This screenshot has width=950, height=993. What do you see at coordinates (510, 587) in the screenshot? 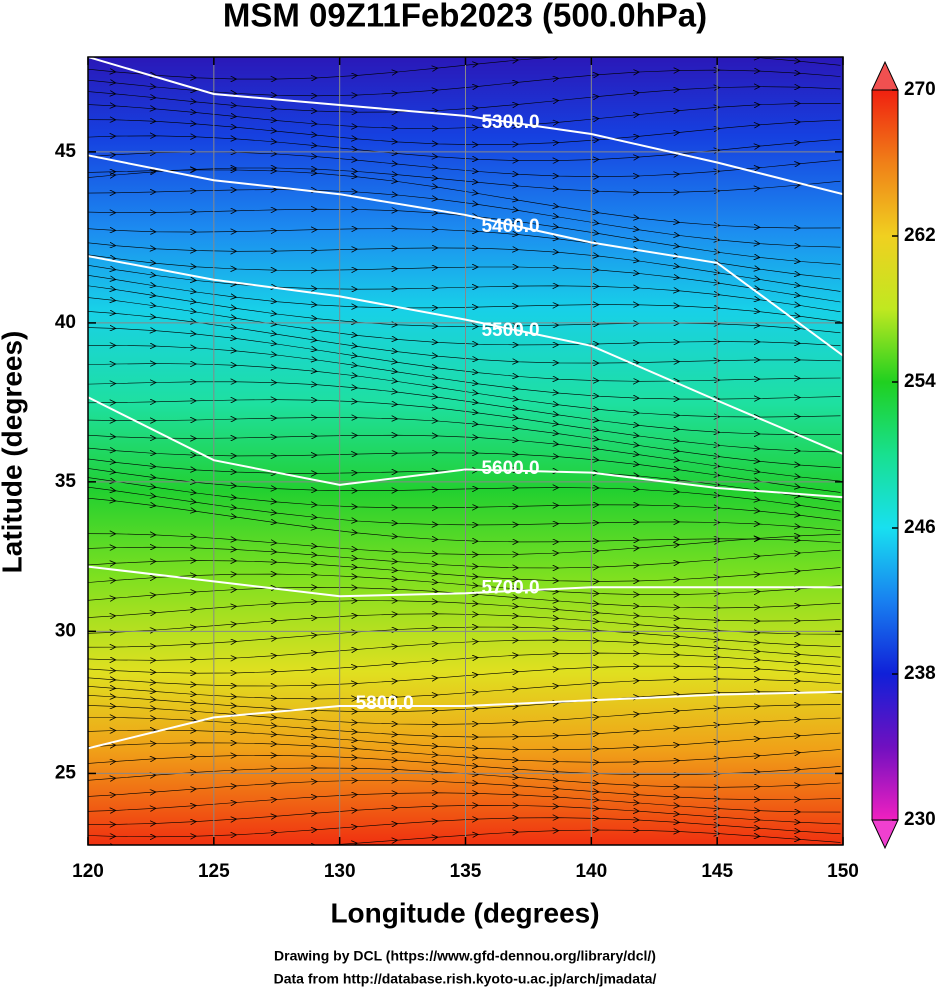
I see `contour-label: 5700.0` at bounding box center [510, 587].